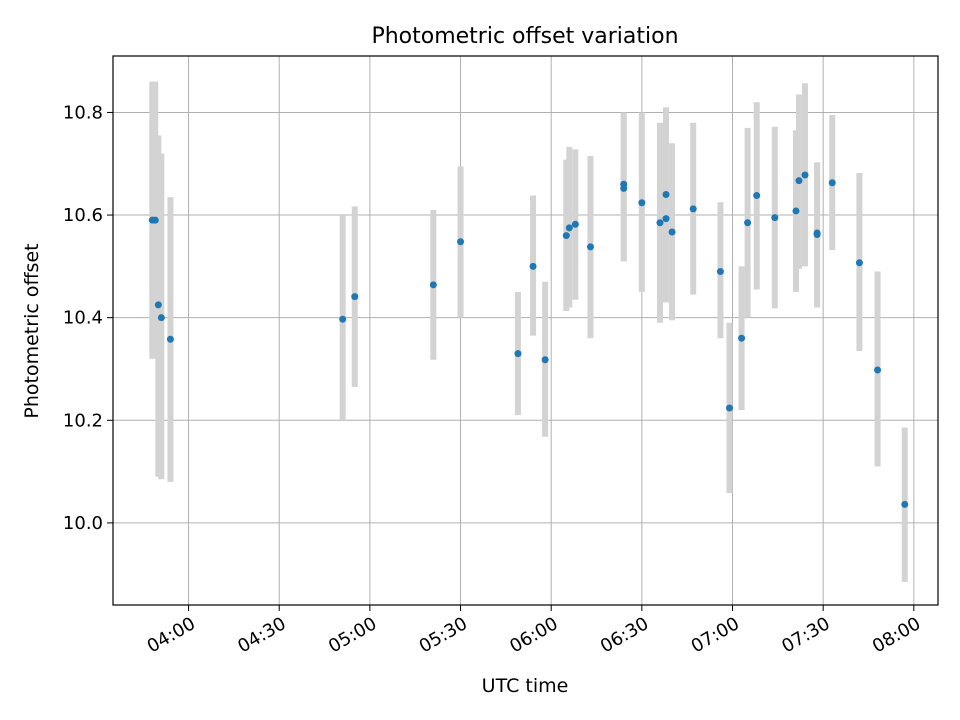 This screenshot has width=960, height=720. What do you see at coordinates (83, 523) in the screenshot?
I see `y-tick-label: 10.0` at bounding box center [83, 523].